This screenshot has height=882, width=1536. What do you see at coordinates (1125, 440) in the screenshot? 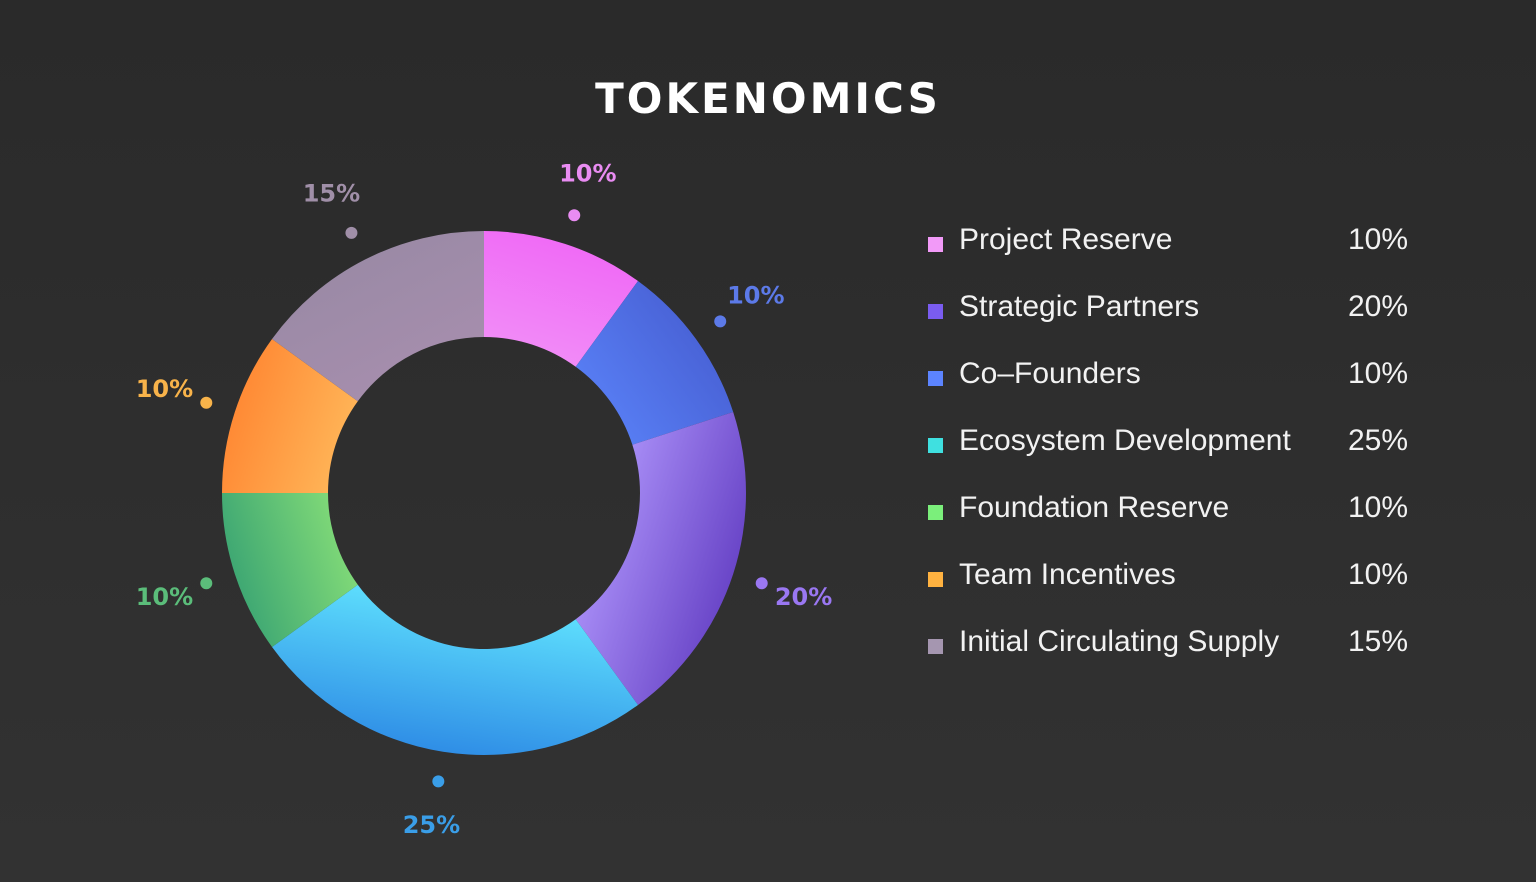
I see `legend-label: Ecosystem Development` at bounding box center [1125, 440].